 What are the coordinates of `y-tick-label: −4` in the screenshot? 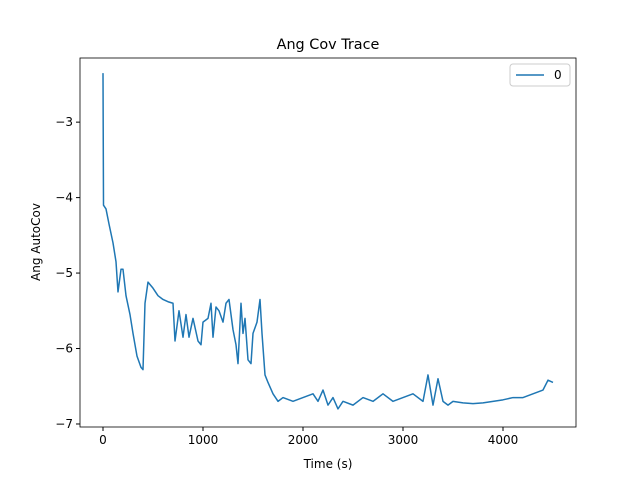 It's located at (64, 198).